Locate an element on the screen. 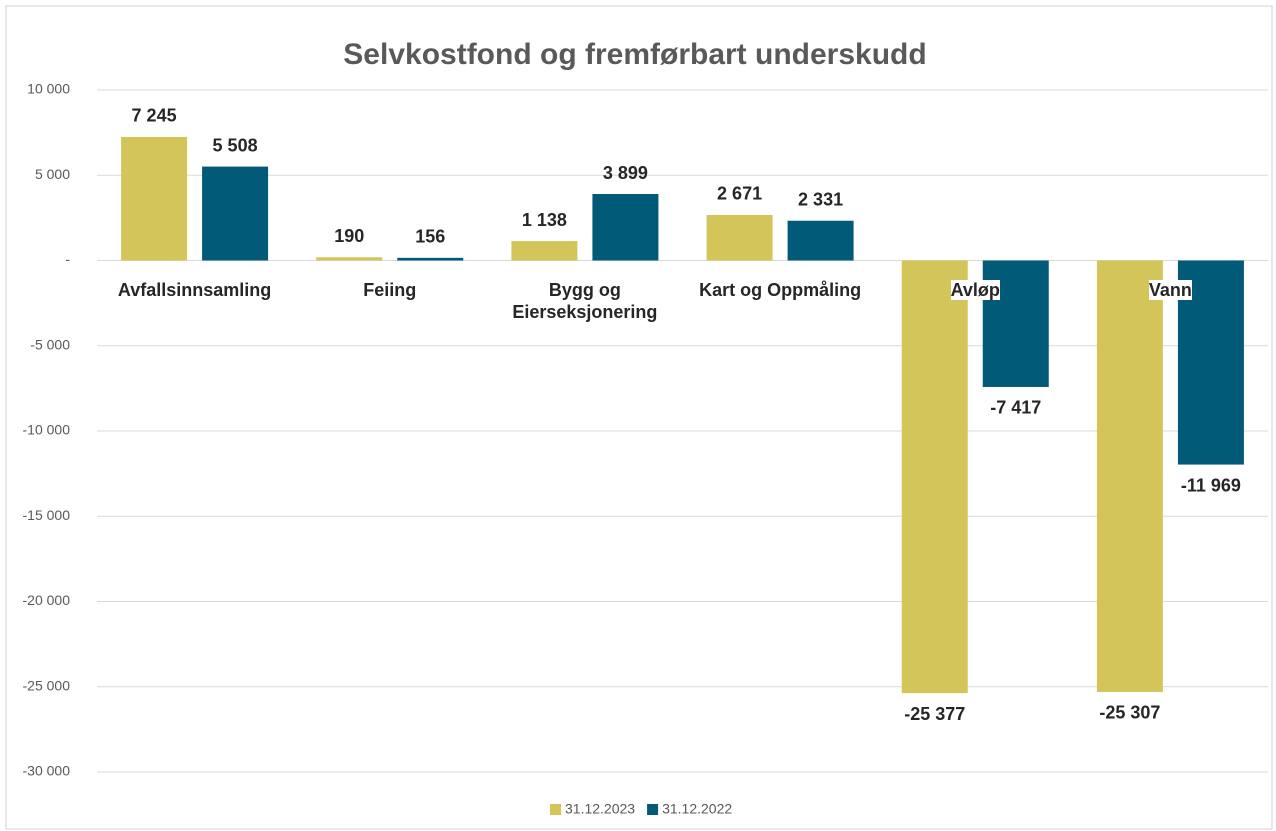  y-tick-label: -25 000 is located at coordinates (47, 685).